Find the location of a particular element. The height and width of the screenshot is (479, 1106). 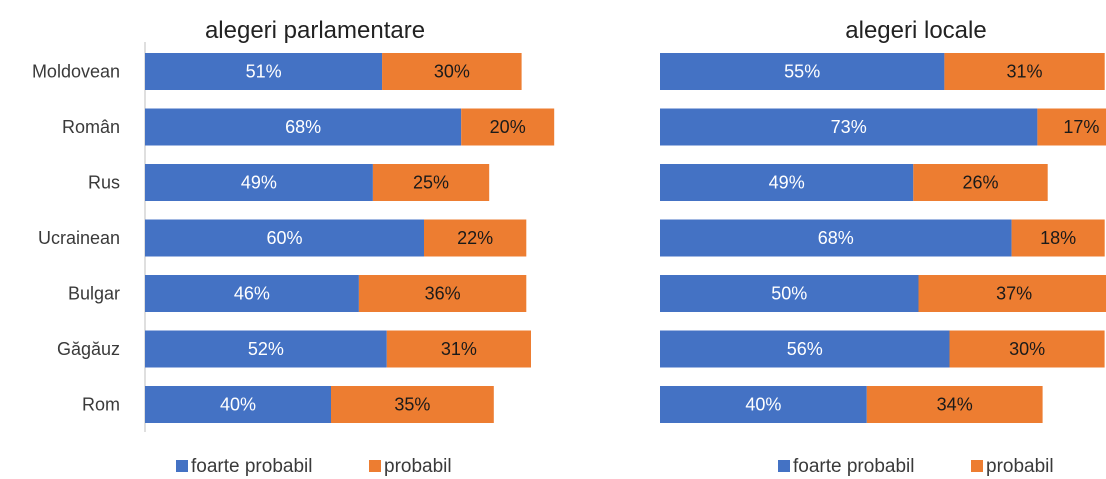

data-label: 52% is located at coordinates (266, 349).